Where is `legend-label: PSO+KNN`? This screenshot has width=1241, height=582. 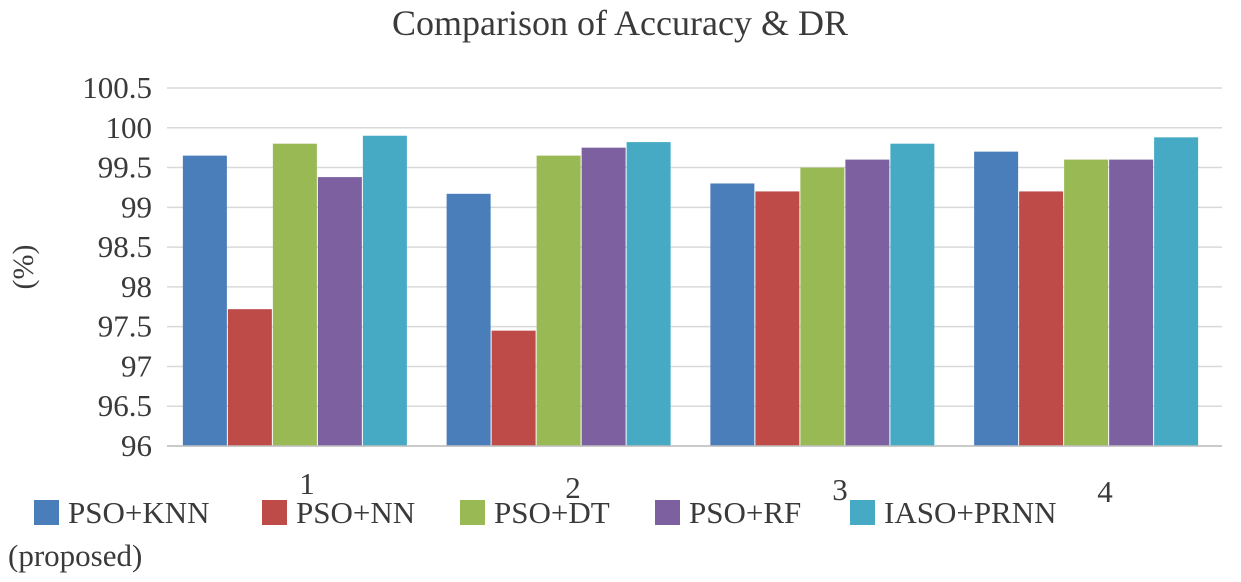
legend-label: PSO+KNN is located at coordinates (139, 512).